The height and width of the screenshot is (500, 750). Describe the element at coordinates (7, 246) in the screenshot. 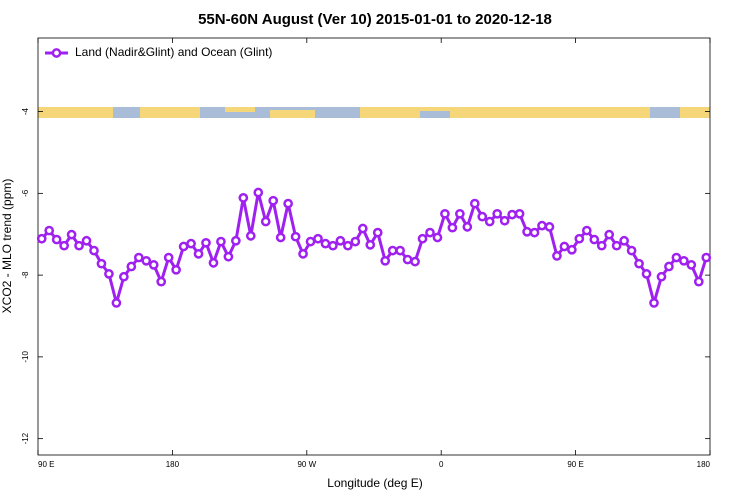

I see `y-axis-title: XCO2 - MLO trend (ppm)` at that location.